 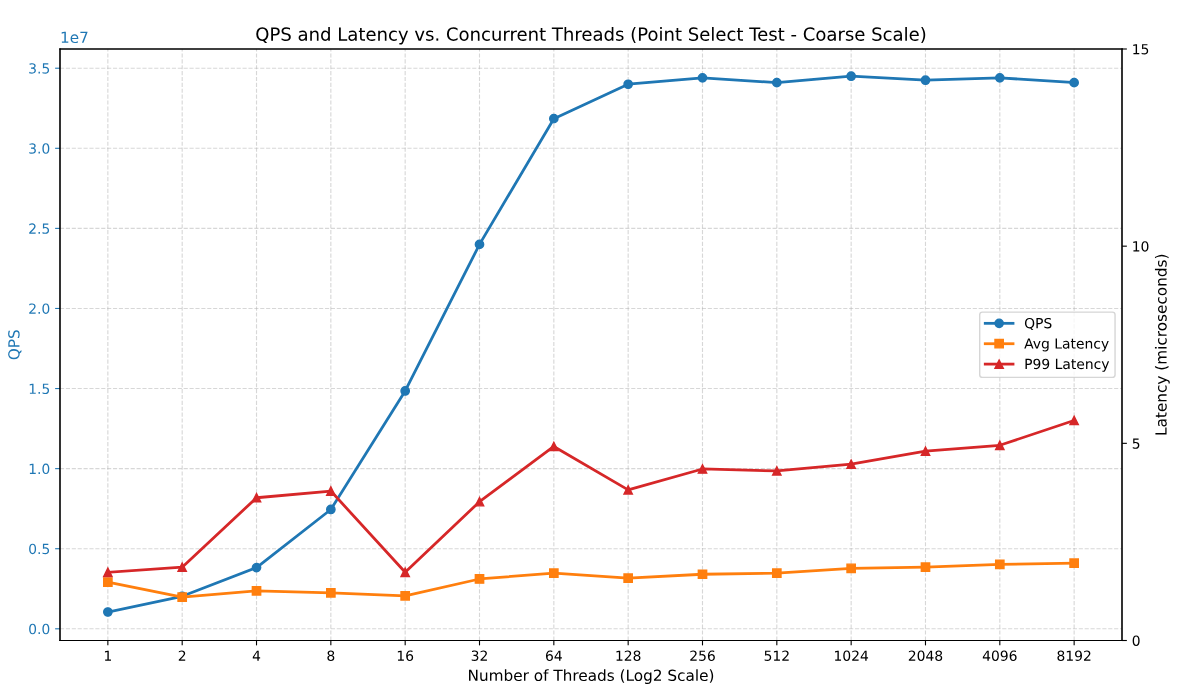 What do you see at coordinates (1136, 640) in the screenshot?
I see `y2-tick-label: 0` at bounding box center [1136, 640].